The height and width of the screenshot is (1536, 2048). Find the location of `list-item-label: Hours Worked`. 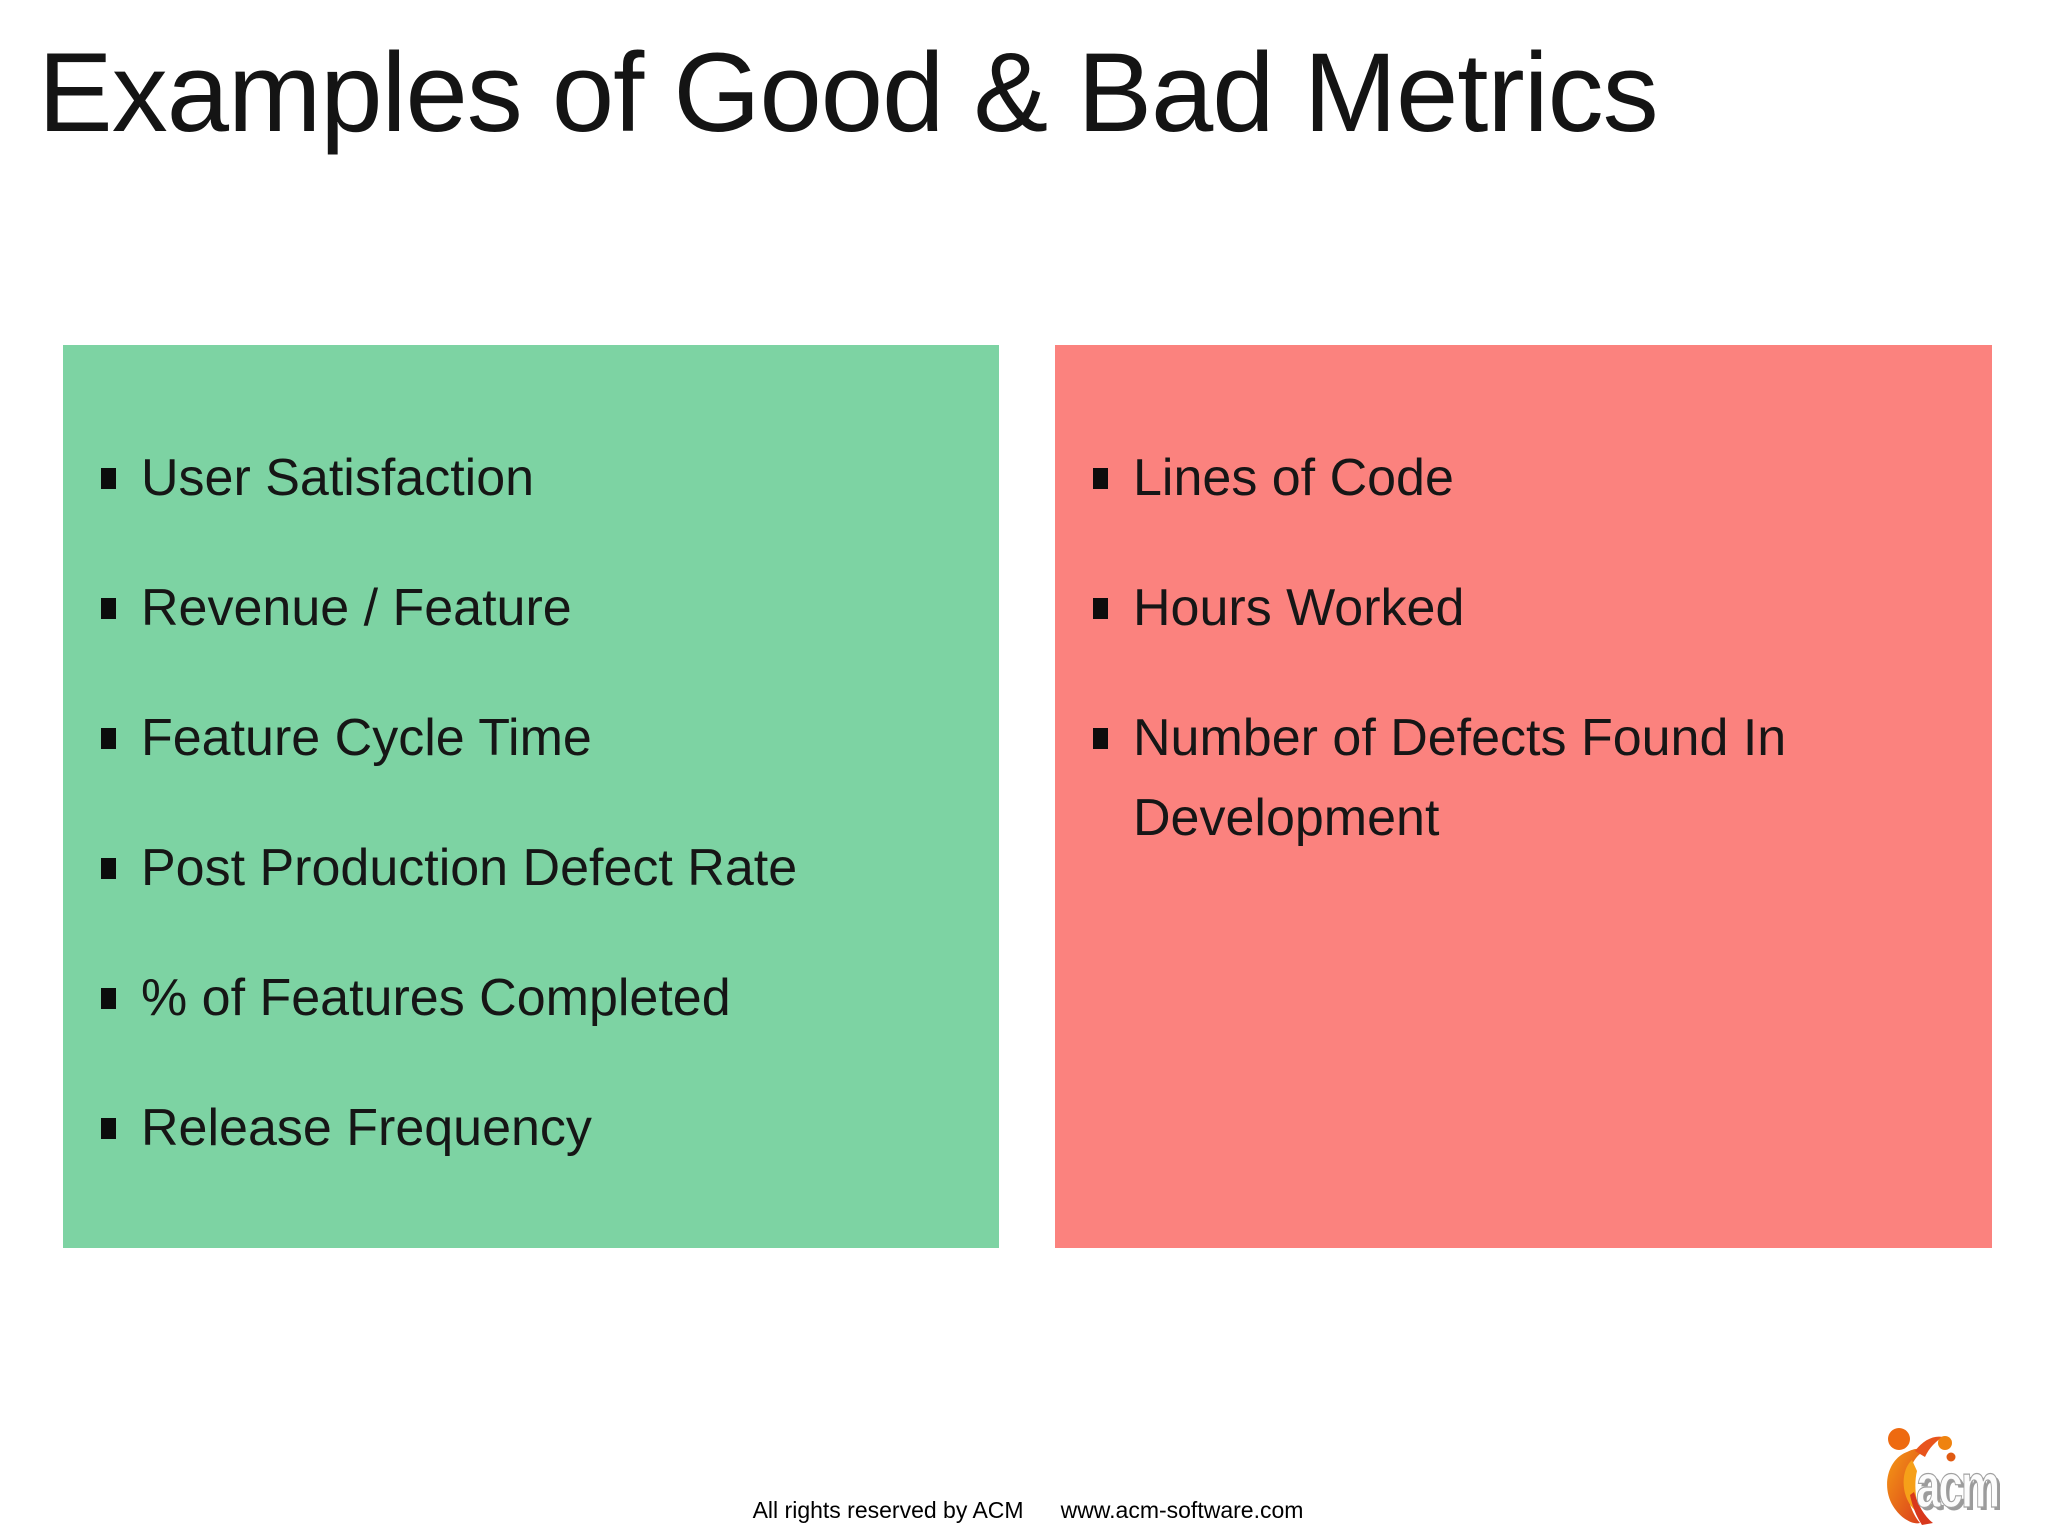

list-item-label: Hours Worked is located at coordinates (1299, 608).